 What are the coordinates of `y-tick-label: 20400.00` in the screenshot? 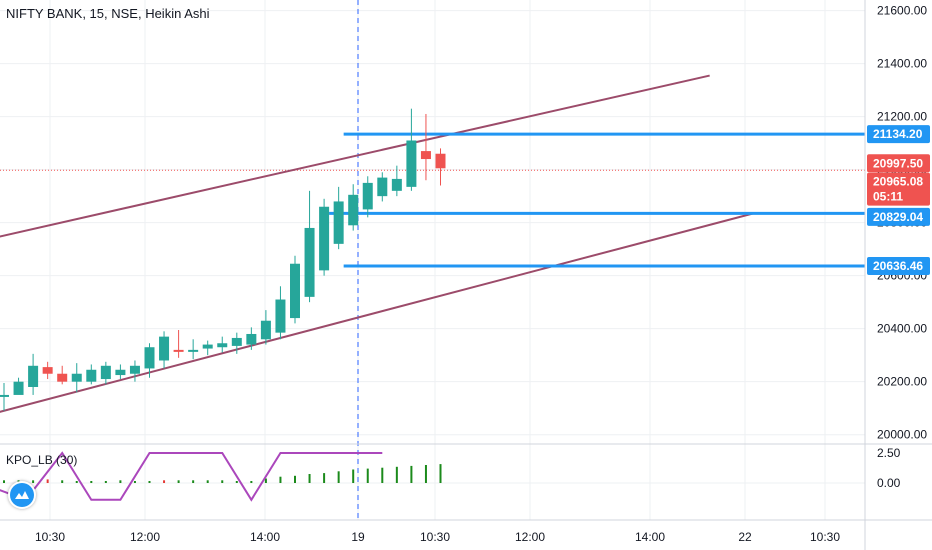 It's located at (902, 329).